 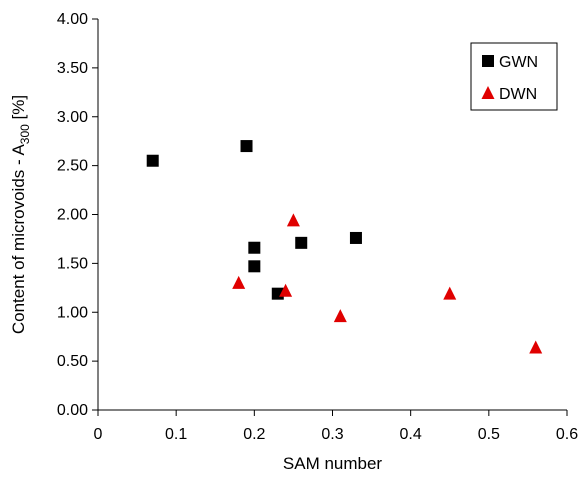 What do you see at coordinates (98, 434) in the screenshot?
I see `x-tick-label: 0` at bounding box center [98, 434].